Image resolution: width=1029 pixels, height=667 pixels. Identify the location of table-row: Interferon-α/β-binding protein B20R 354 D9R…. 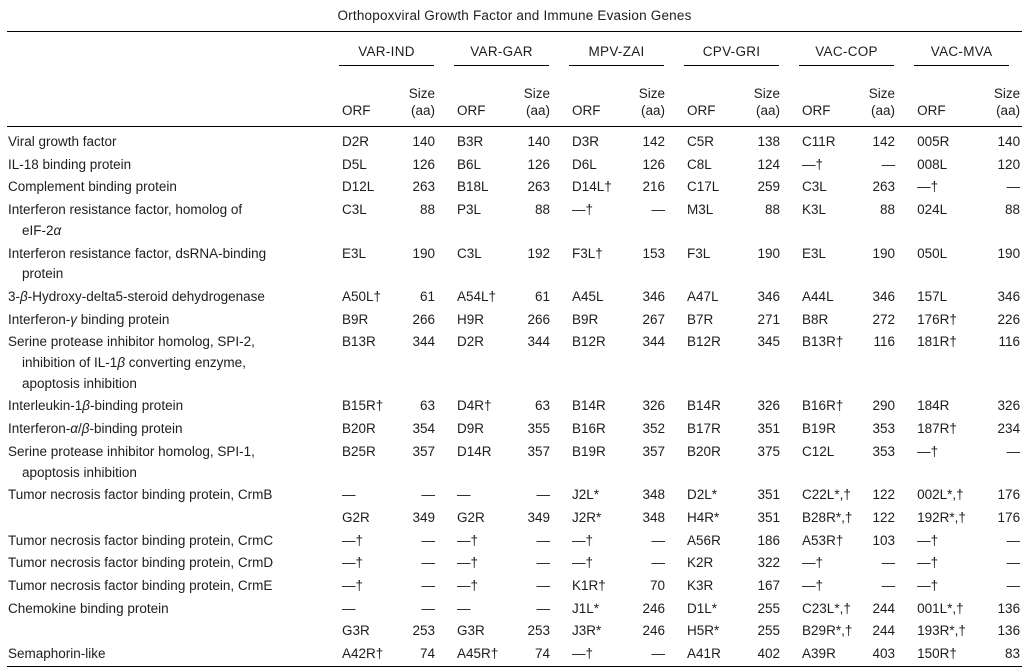
(514, 429).